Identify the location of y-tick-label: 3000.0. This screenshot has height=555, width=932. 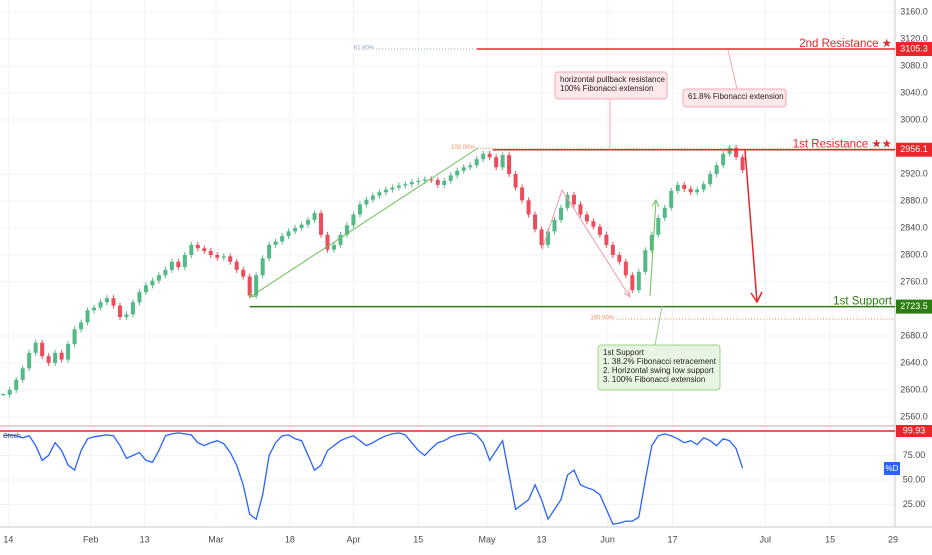
(914, 119).